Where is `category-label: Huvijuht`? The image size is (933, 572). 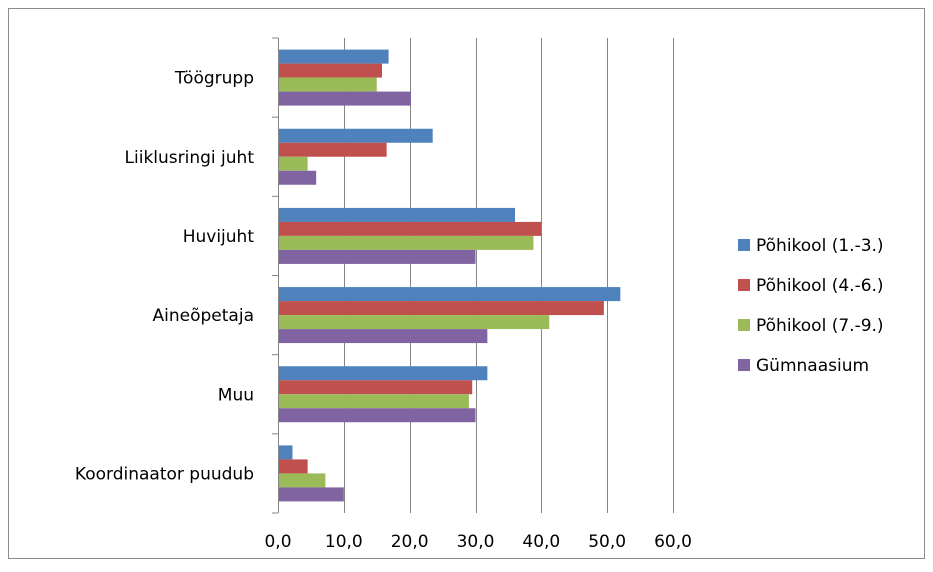
category-label: Huvijuht is located at coordinates (219, 237).